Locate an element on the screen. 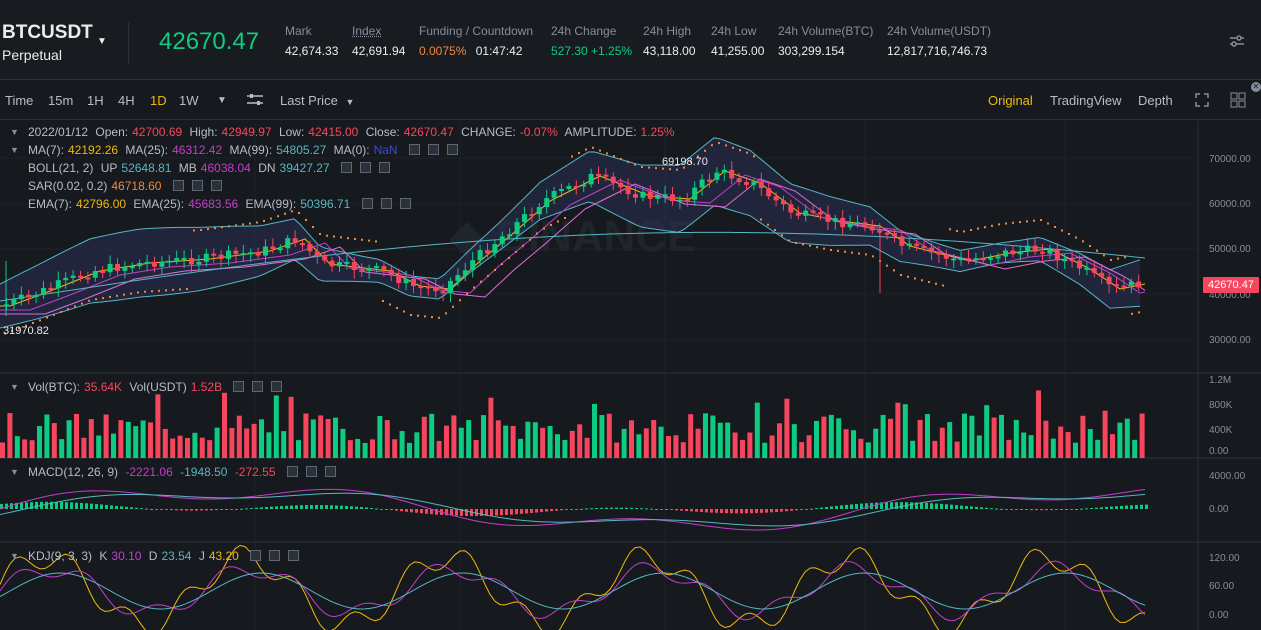 The image size is (1261, 630). price-axis-label: 30000.00 is located at coordinates (1230, 340).